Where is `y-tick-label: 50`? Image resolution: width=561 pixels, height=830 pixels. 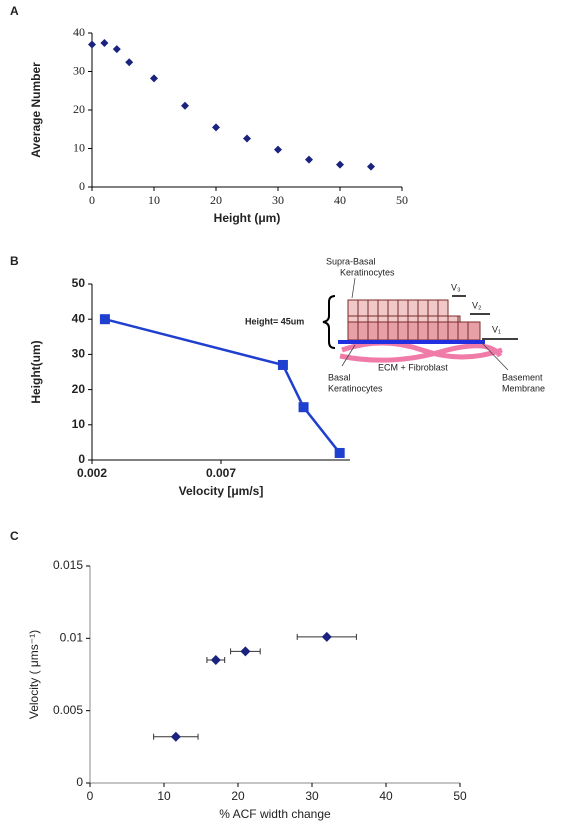 y-tick-label: 50 is located at coordinates (79, 283).